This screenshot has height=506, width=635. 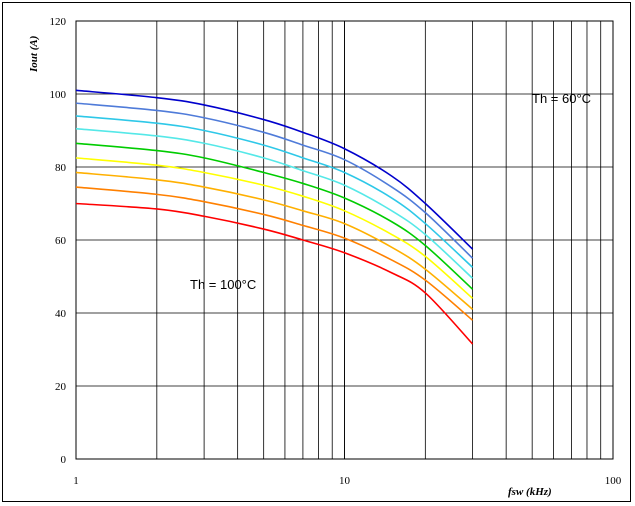 I want to click on annotation-th-100: Th = 100°C, so click(x=223, y=284).